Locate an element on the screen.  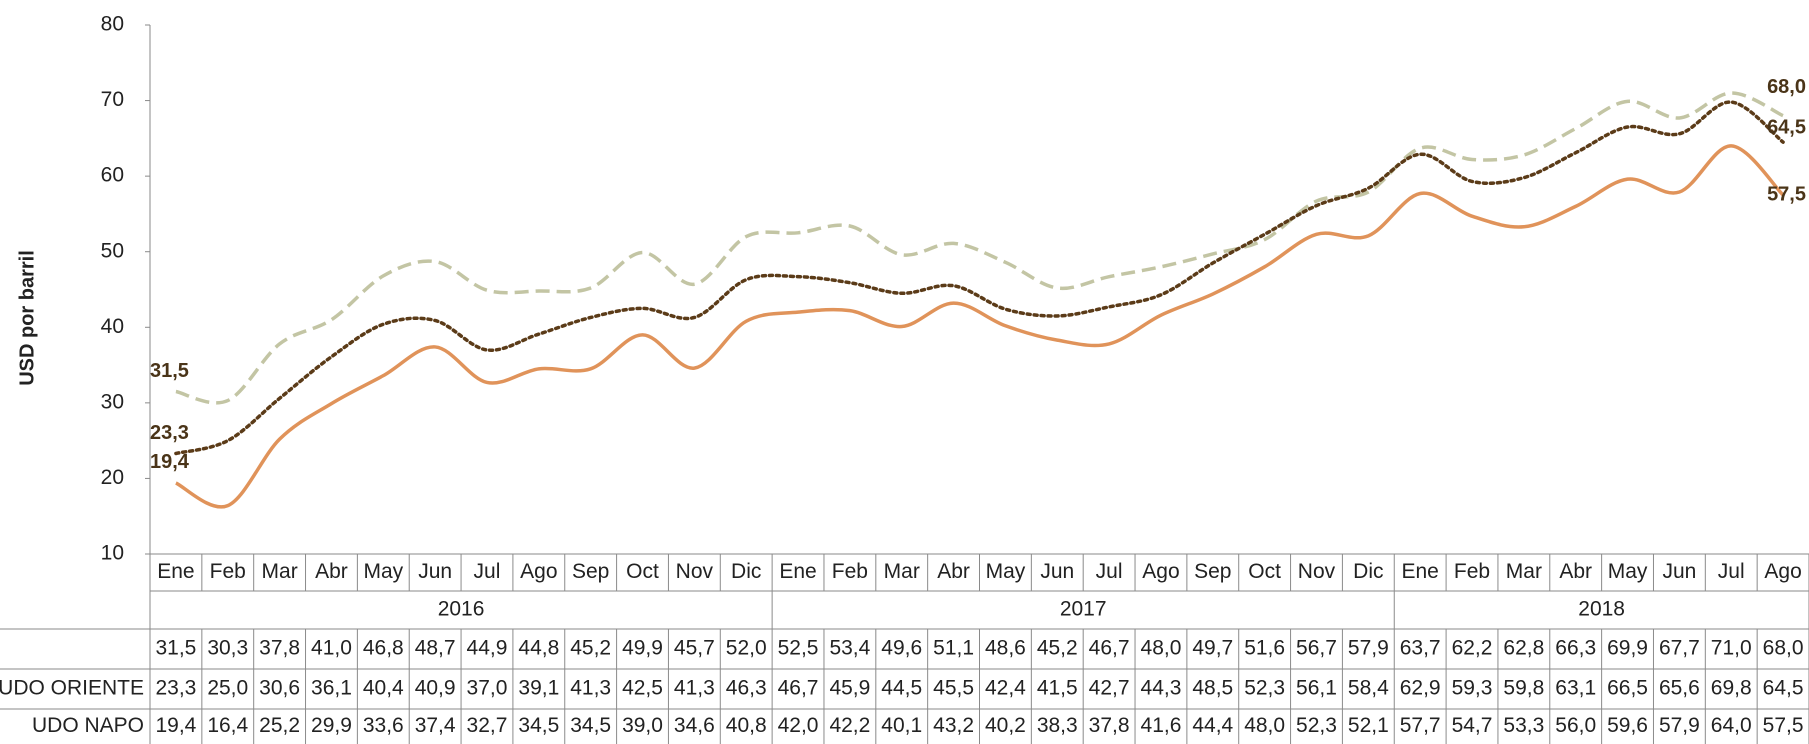
table-cell: 41,5 is located at coordinates (1057, 688).